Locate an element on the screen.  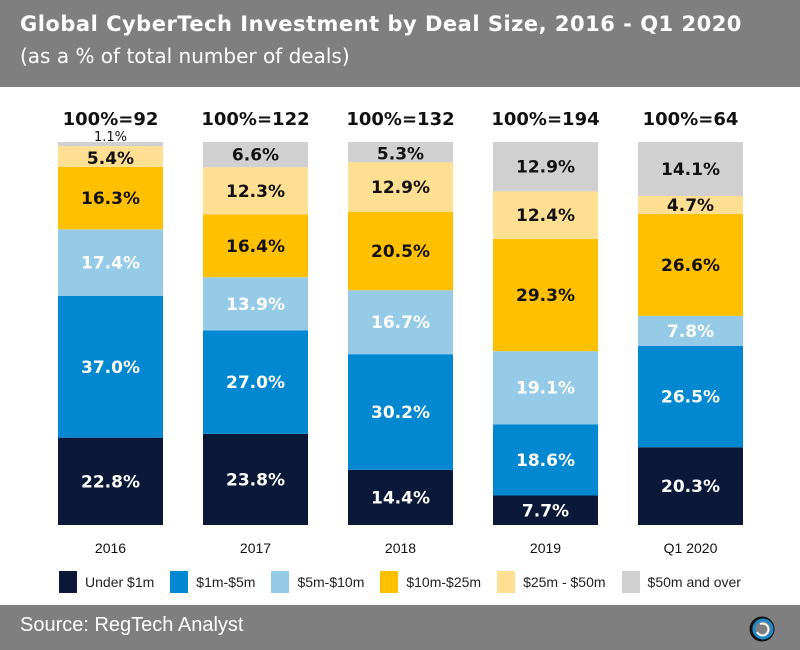
data-label: 16.4% is located at coordinates (255, 247).